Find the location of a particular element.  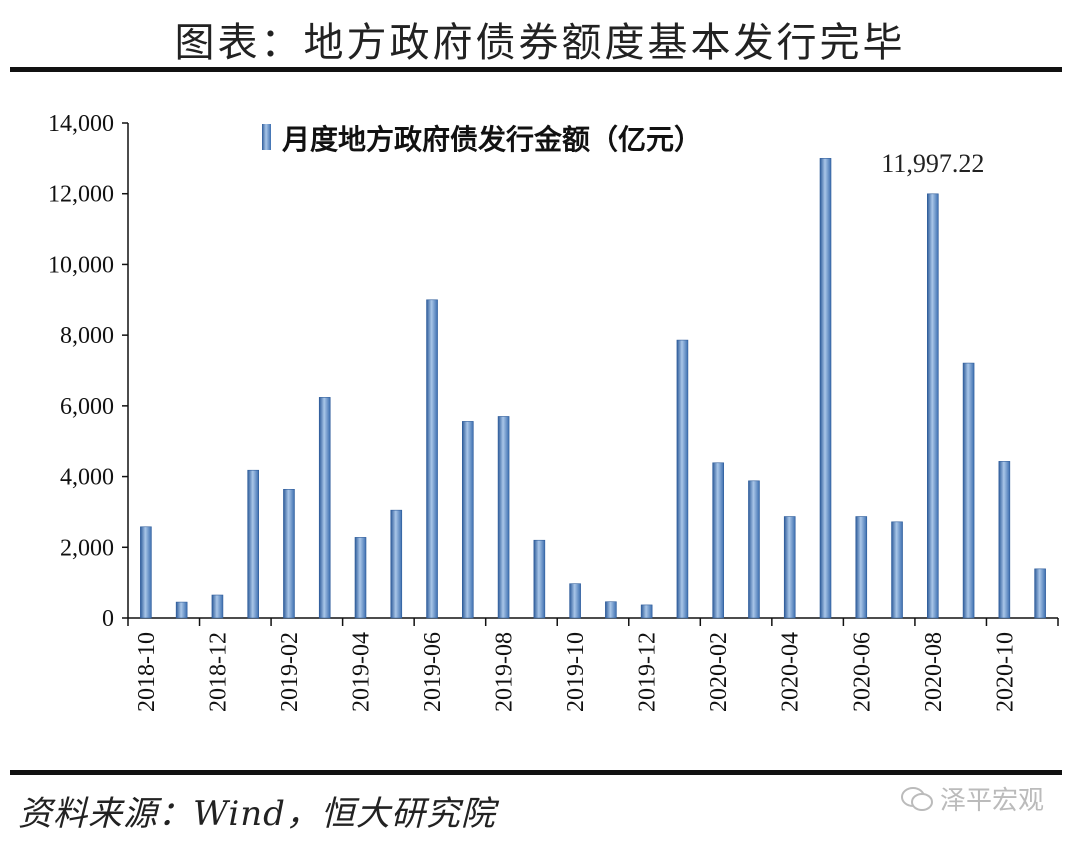

page-title: 图表：地方政府债券额度基本发行完毕 is located at coordinates (540, 43).